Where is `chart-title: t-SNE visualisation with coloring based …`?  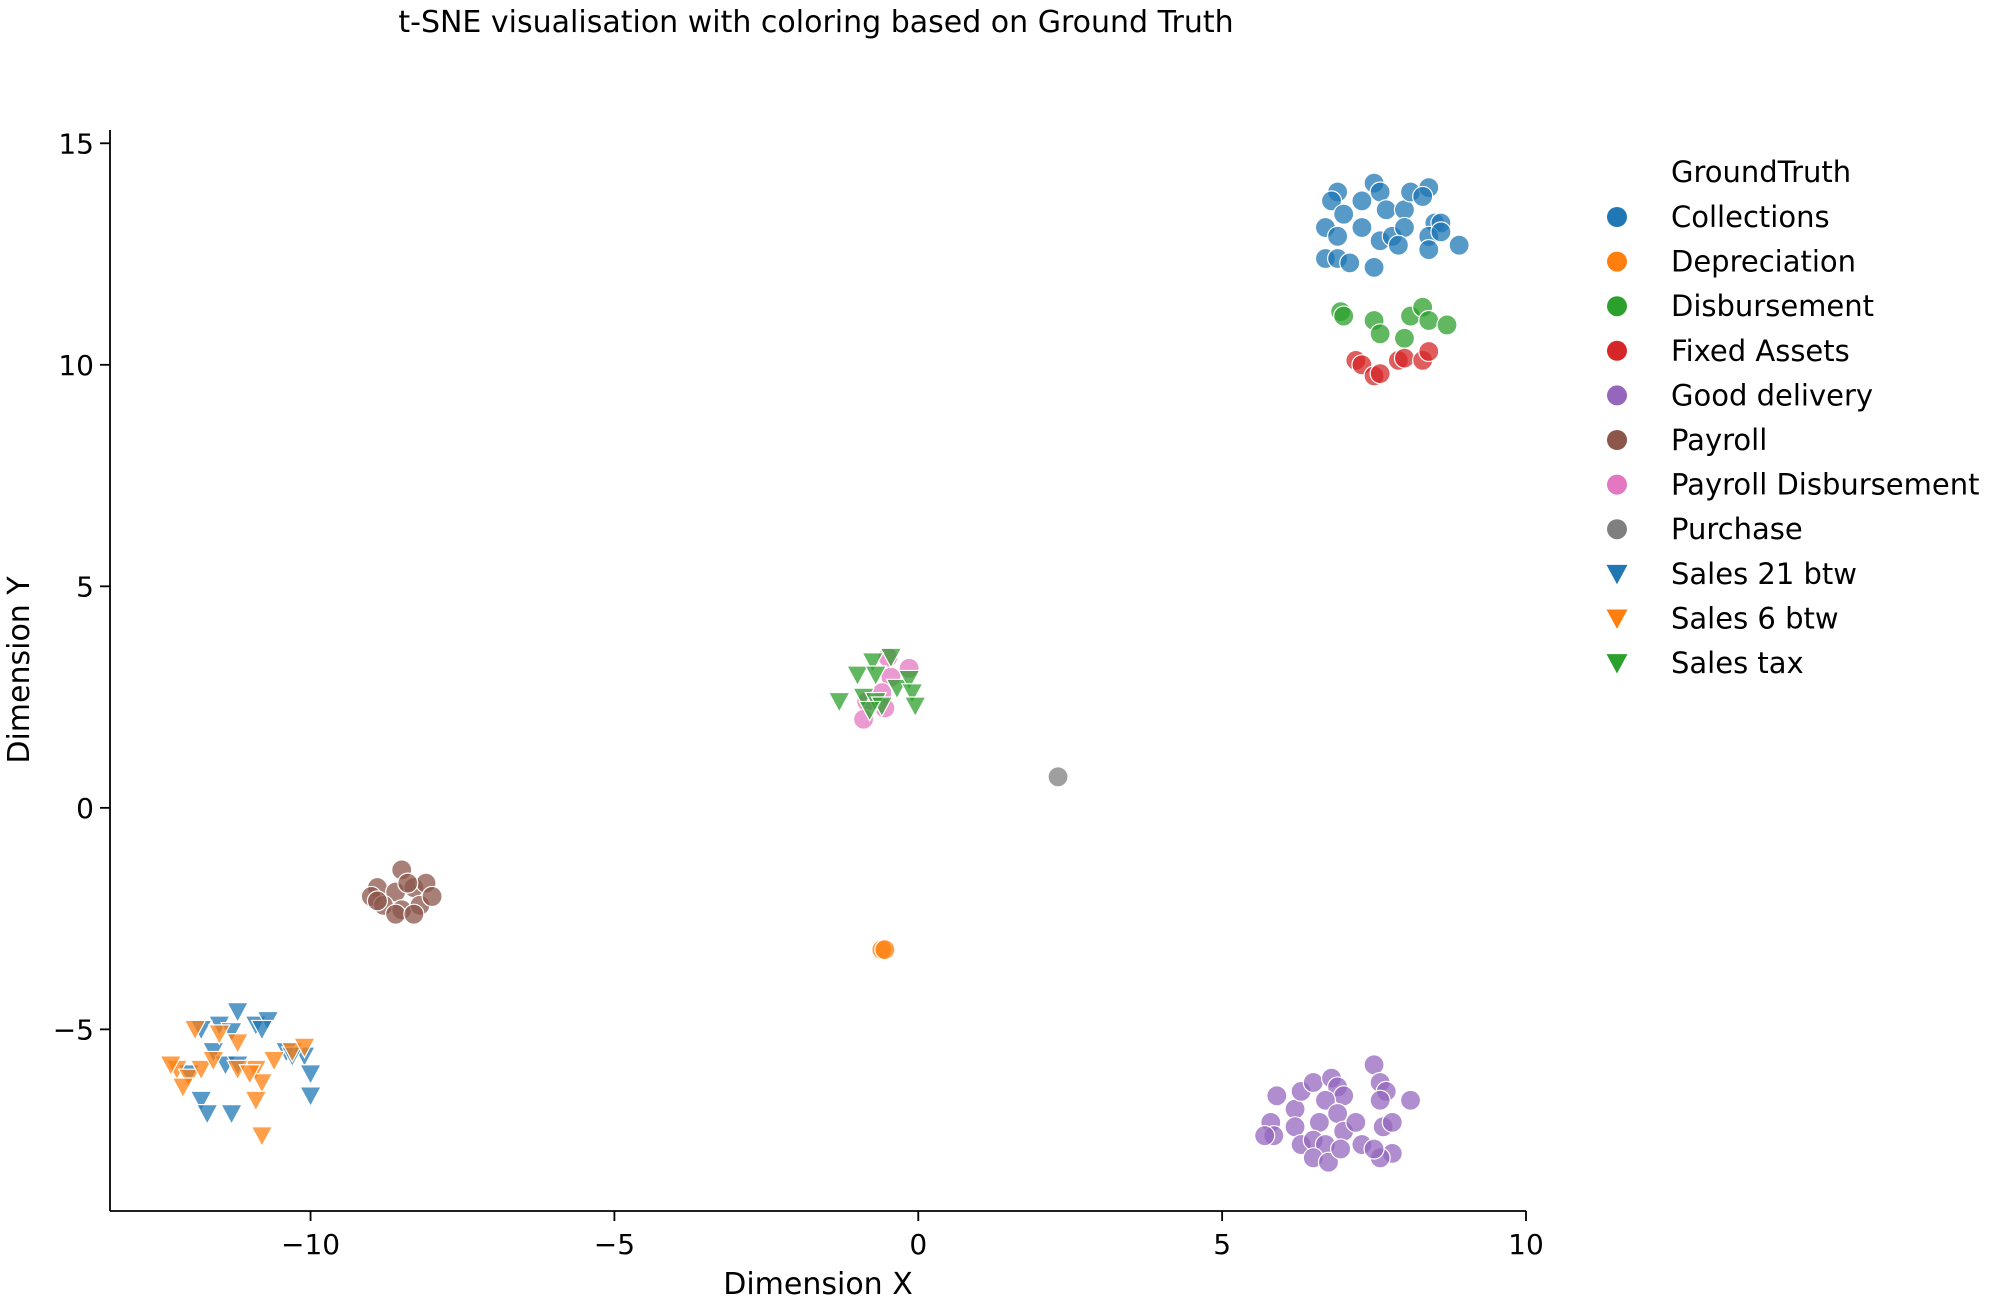
chart-title: t-SNE visualisation with coloring based … is located at coordinates (815, 22).